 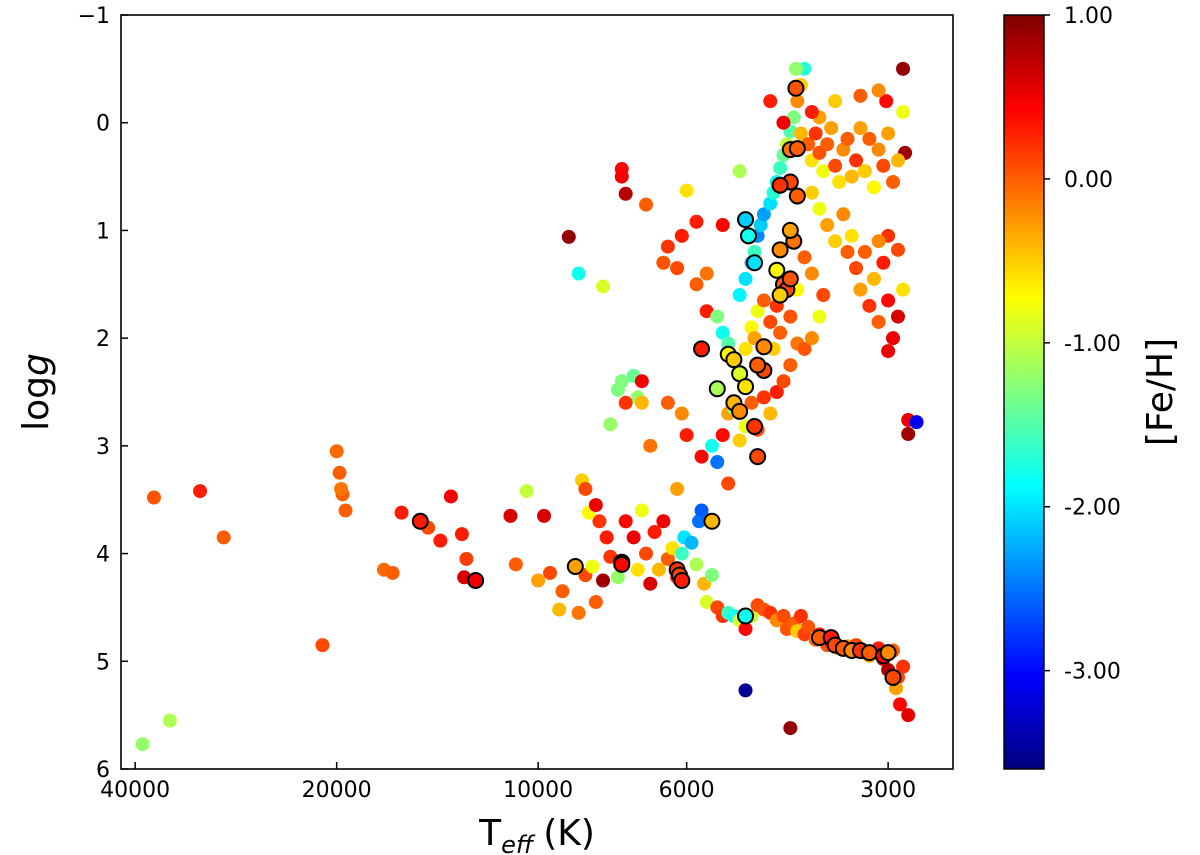 I want to click on colorbar, so click(x=1024, y=392).